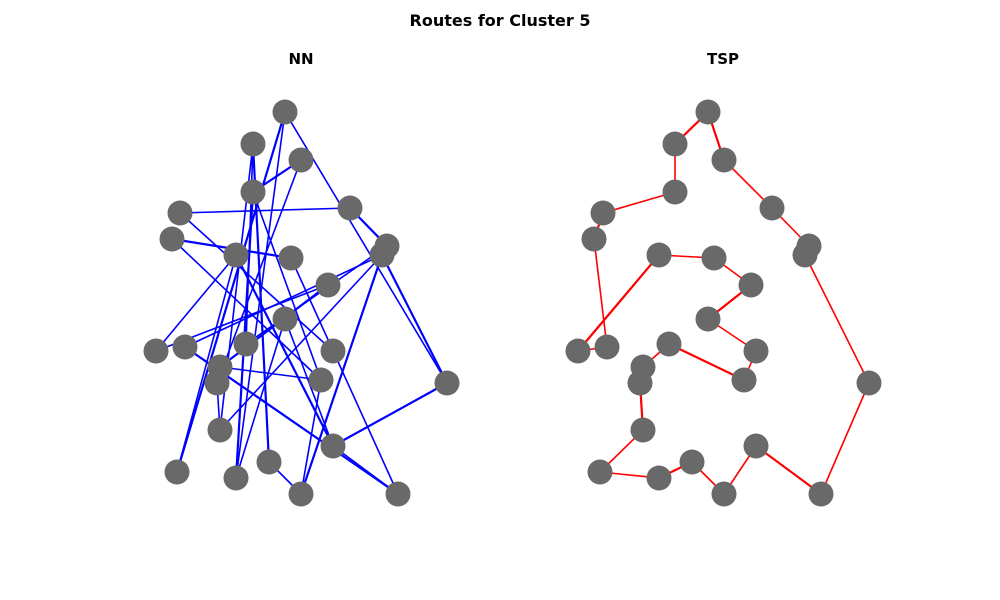 Image resolution: width=1000 pixels, height=600 pixels. Describe the element at coordinates (300, 59) in the screenshot. I see `panel-title-nn: NN` at that location.